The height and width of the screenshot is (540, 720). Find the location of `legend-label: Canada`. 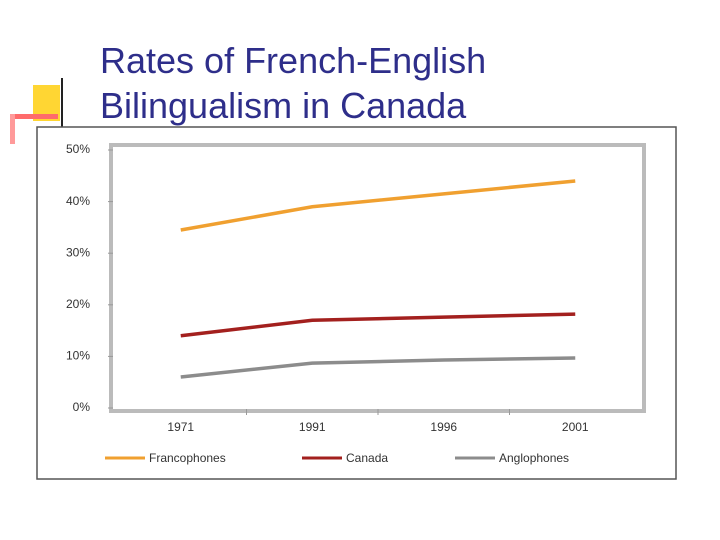

legend-label: Canada is located at coordinates (367, 458).